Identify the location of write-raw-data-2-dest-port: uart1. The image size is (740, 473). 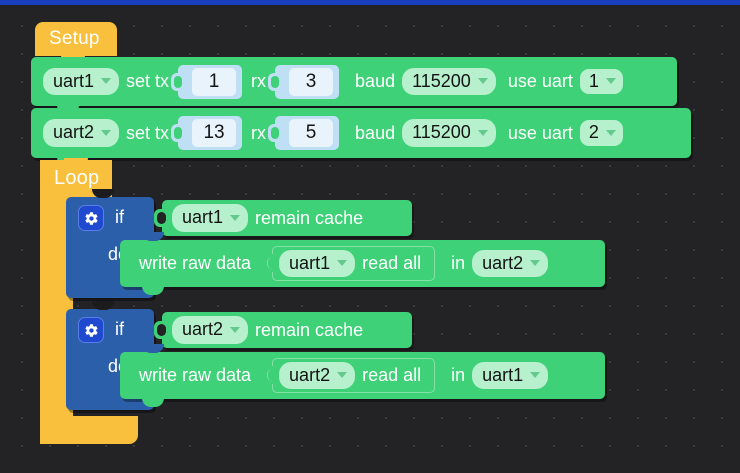
(503, 374).